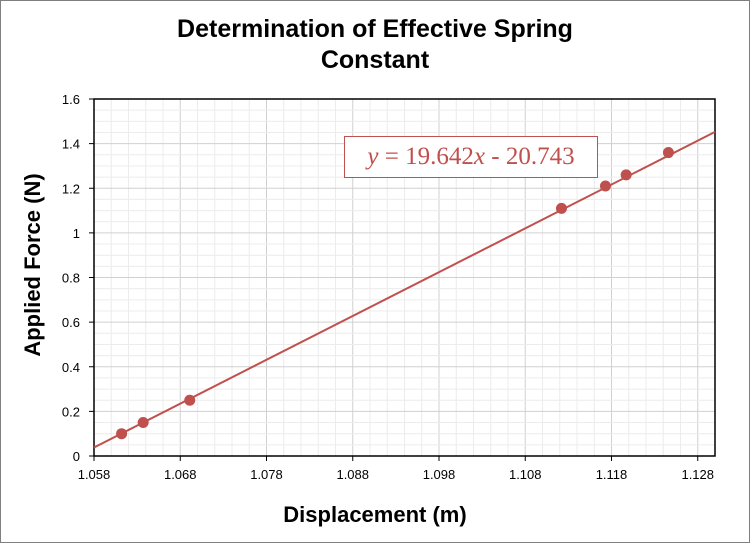 The image size is (750, 543). Describe the element at coordinates (525, 474) in the screenshot. I see `x-tick-label: 1.108` at that location.